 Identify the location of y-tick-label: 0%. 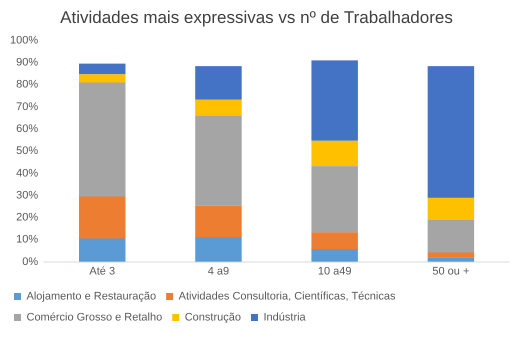
(30, 262).